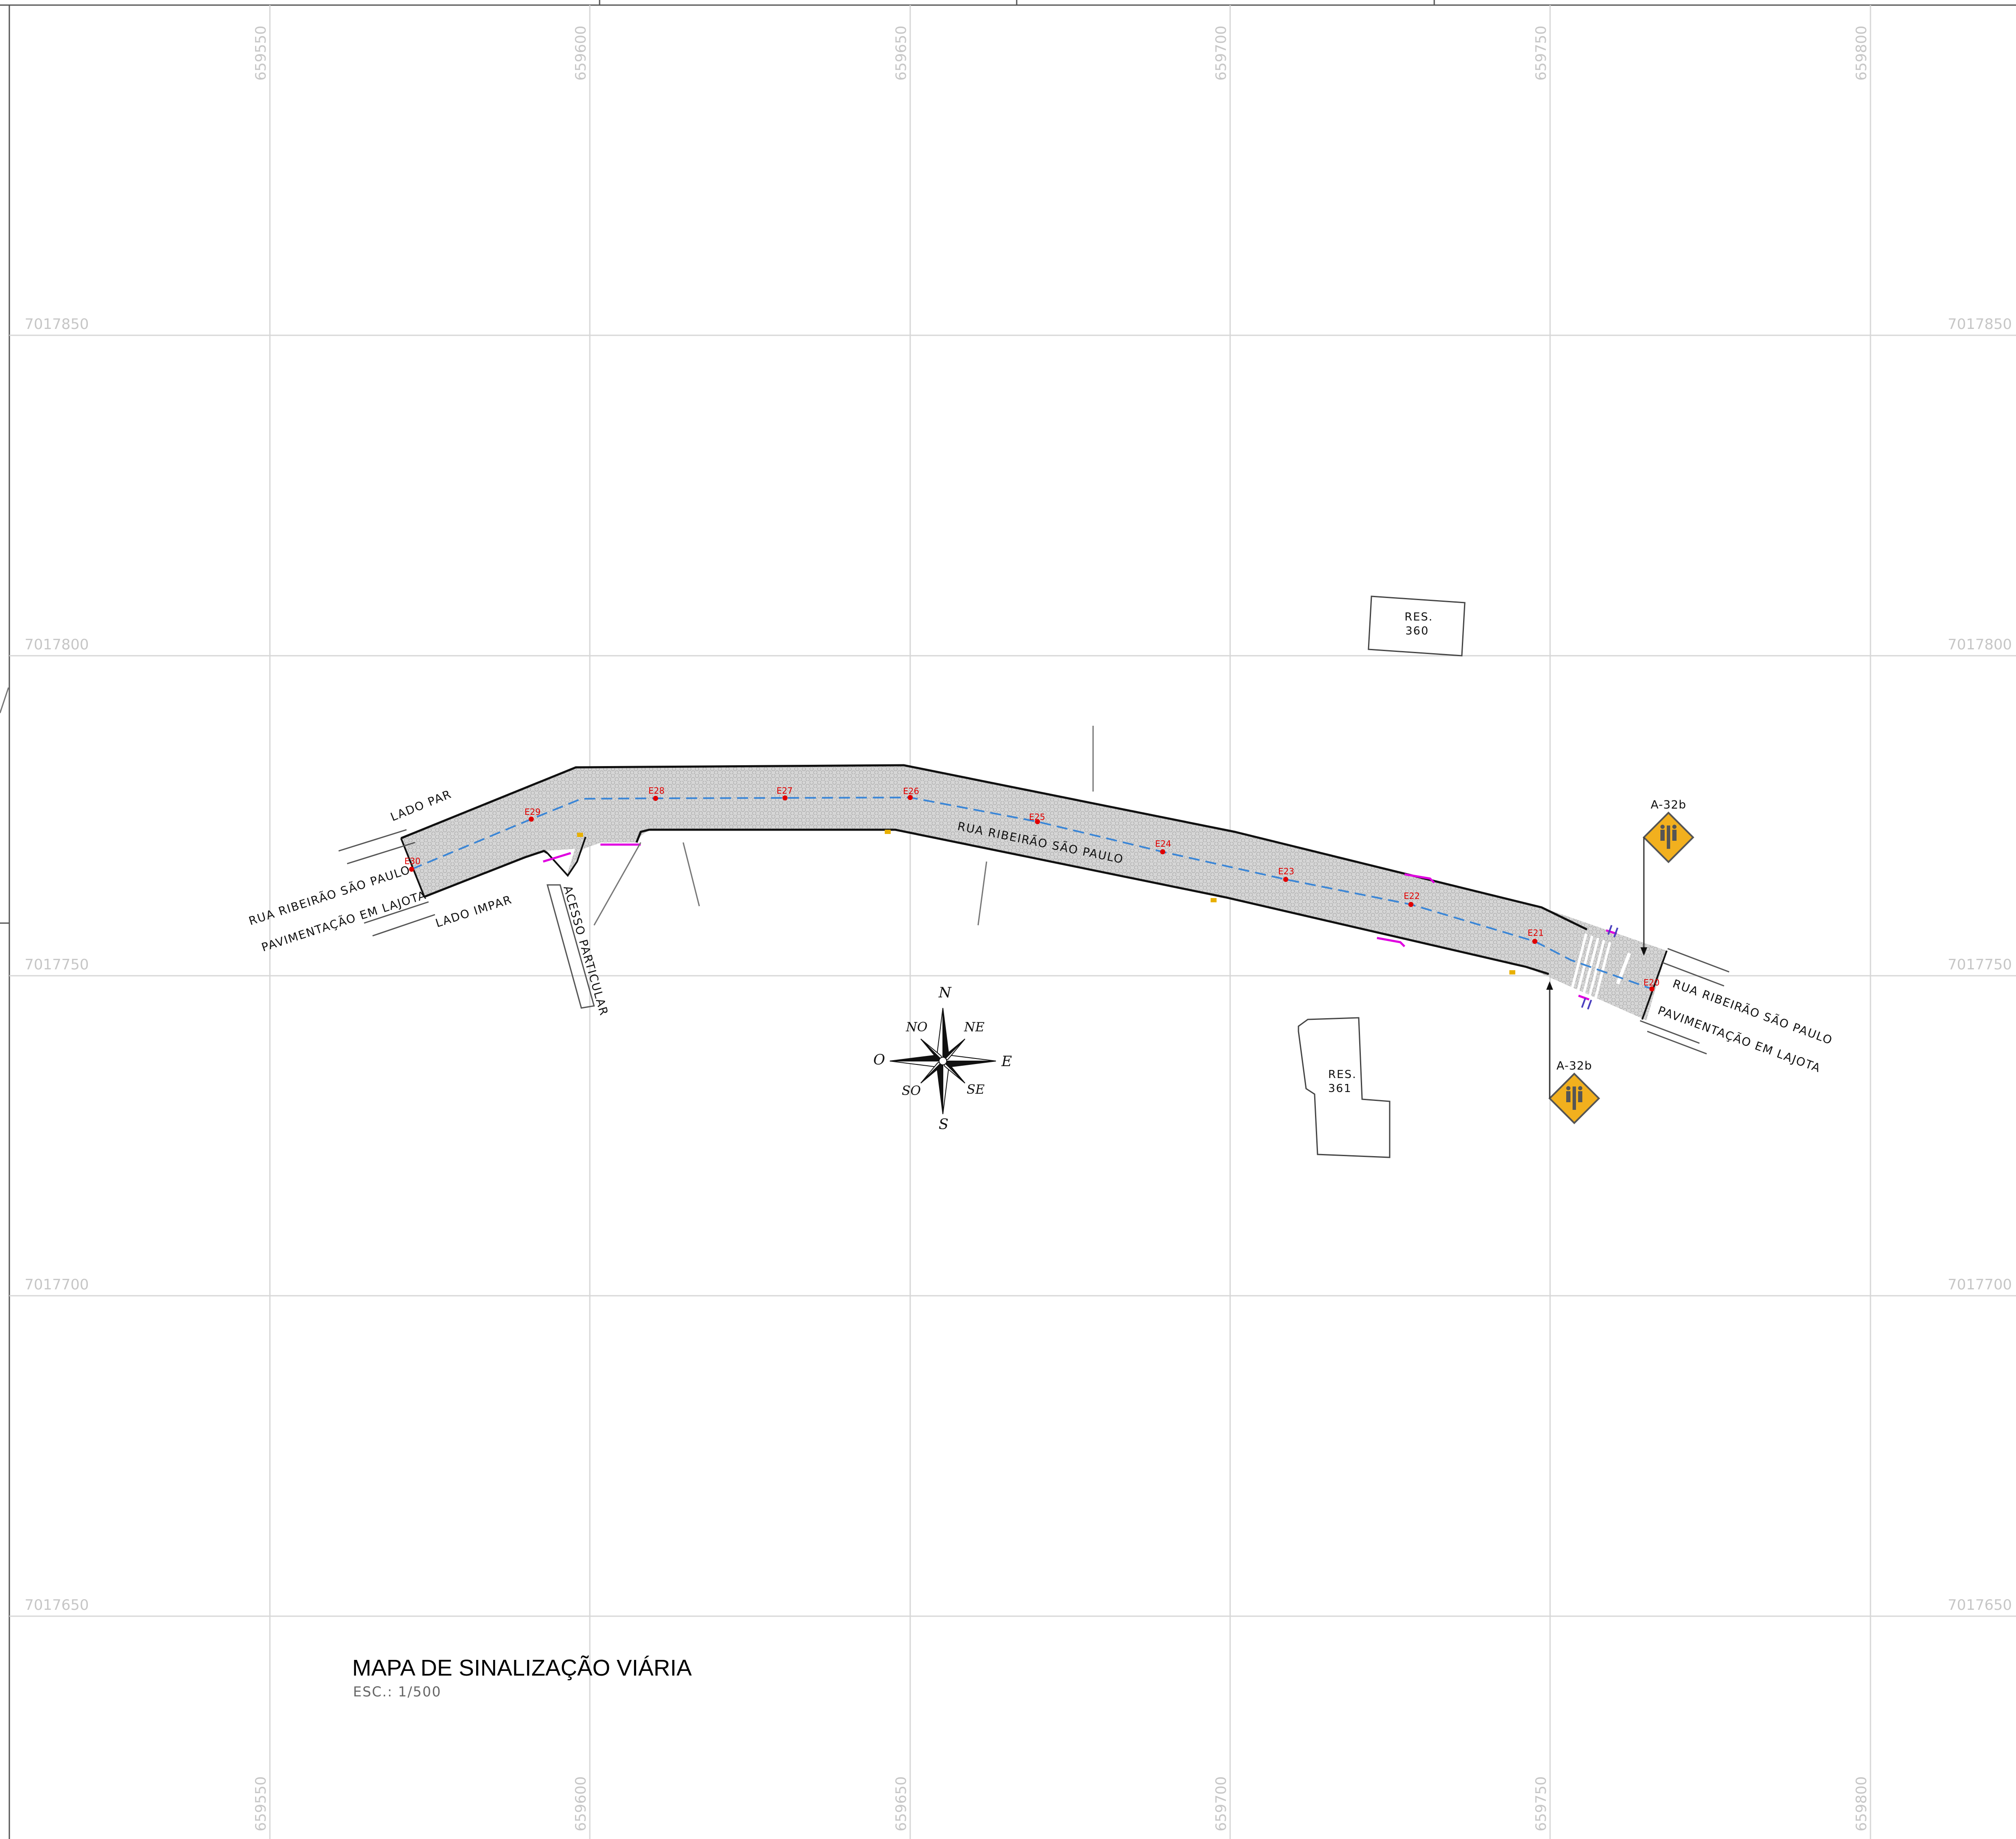 This screenshot has height=1839, width=2016. What do you see at coordinates (917, 1027) in the screenshot?
I see `compass-no: NO` at bounding box center [917, 1027].